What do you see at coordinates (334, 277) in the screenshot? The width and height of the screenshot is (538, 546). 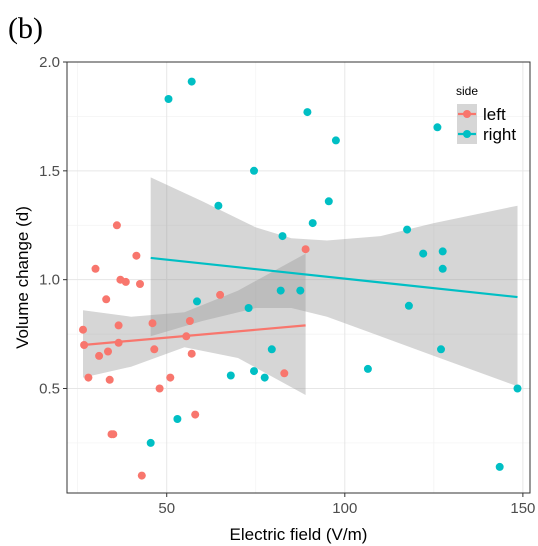 I see `fit-line-right` at bounding box center [334, 277].